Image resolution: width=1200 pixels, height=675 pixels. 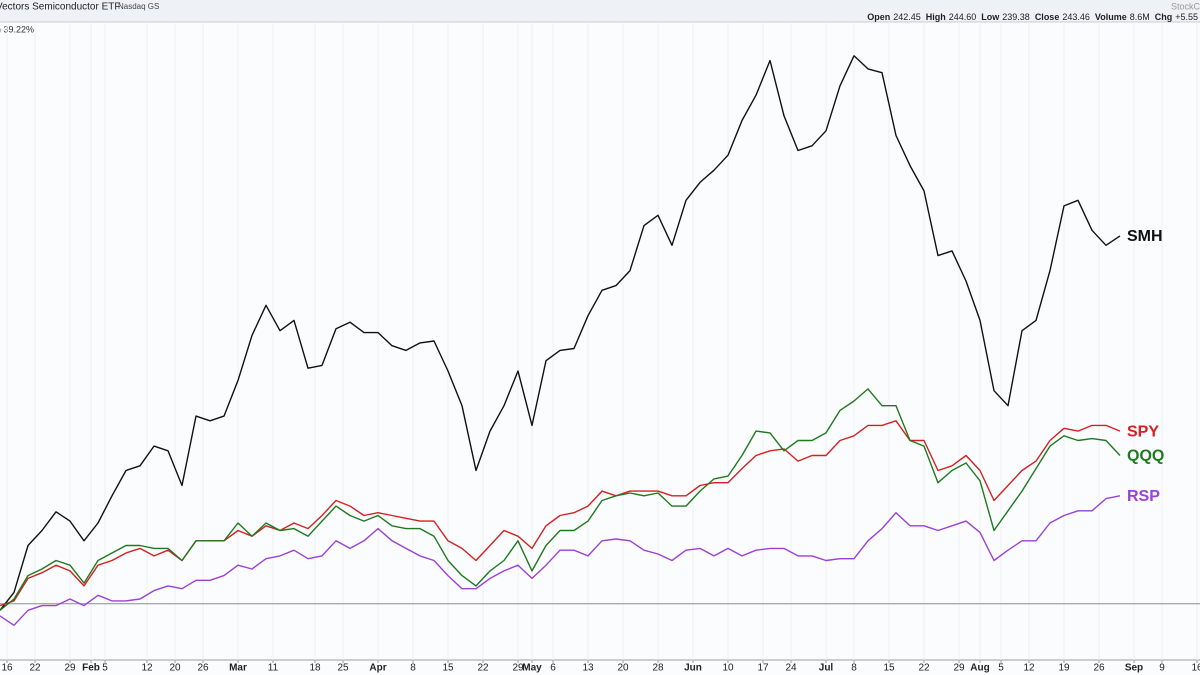 What do you see at coordinates (91, 668) in the screenshot?
I see `x-tick-label: Feb` at bounding box center [91, 668].